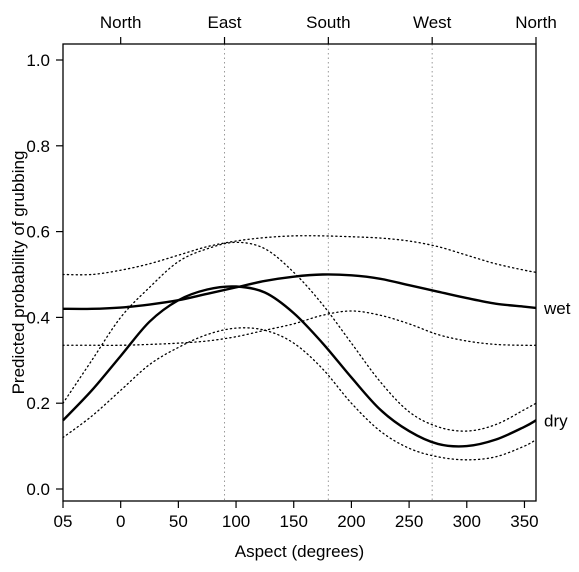 The image size is (579, 572). Describe the element at coordinates (299, 551) in the screenshot. I see `x-axis-title: Aspect (degrees)` at that location.